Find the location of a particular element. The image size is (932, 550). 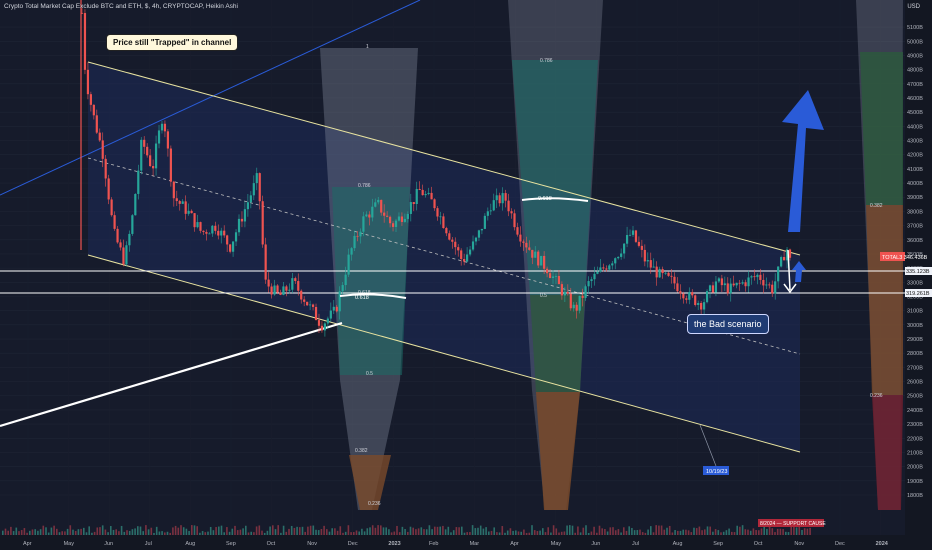

bad-scenario-label: the Bad scenario is located at coordinates (728, 324).